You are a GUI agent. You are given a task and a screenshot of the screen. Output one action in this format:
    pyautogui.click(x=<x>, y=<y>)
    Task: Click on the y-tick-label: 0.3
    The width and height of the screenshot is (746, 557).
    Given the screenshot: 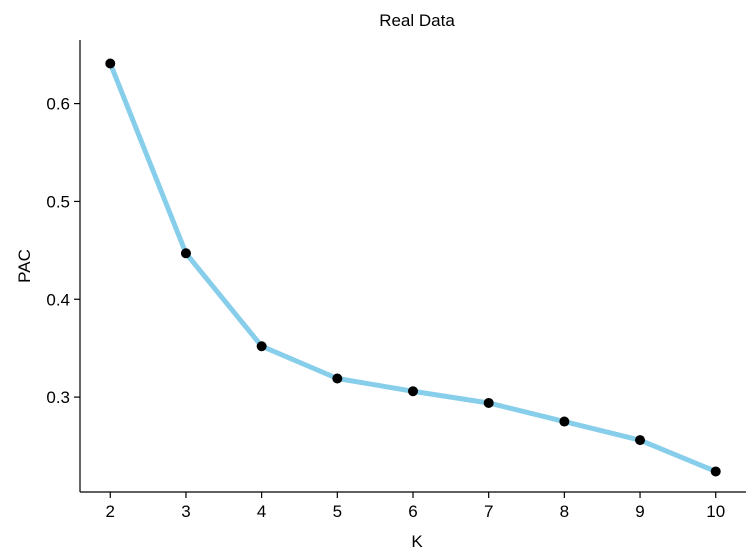 What is the action you would take?
    pyautogui.click(x=58, y=397)
    